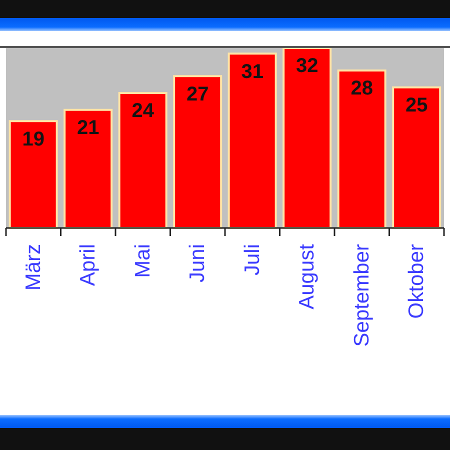 This screenshot has width=450, height=450. Describe the element at coordinates (361, 89) in the screenshot. I see `data-label: 28` at that location.